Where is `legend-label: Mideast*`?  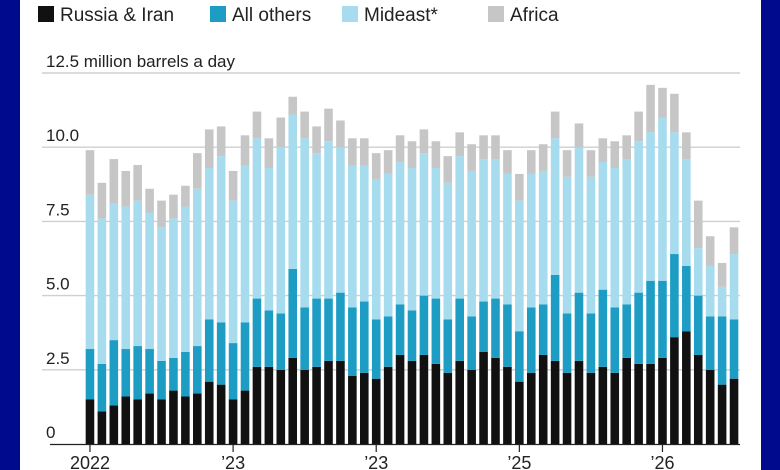
legend-label: Mideast* is located at coordinates (401, 15).